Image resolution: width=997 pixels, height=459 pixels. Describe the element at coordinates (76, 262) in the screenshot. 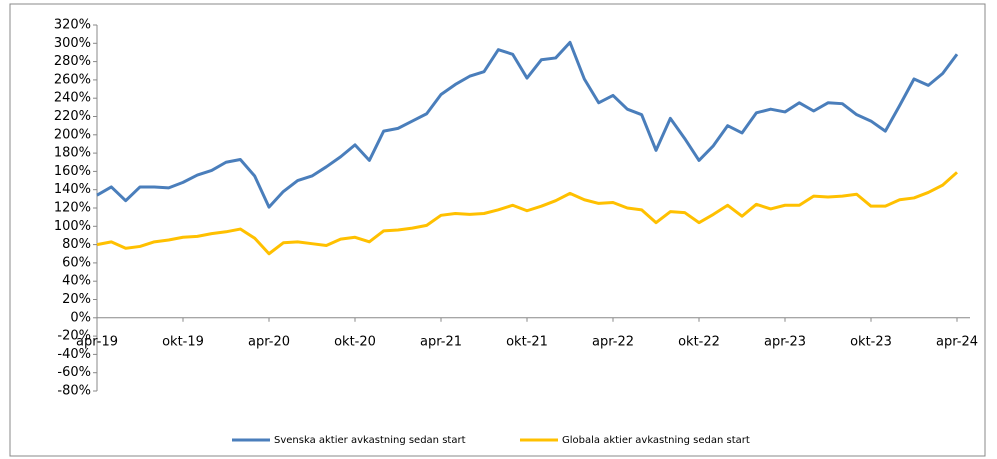

I see `y-tick-label: 60%` at that location.